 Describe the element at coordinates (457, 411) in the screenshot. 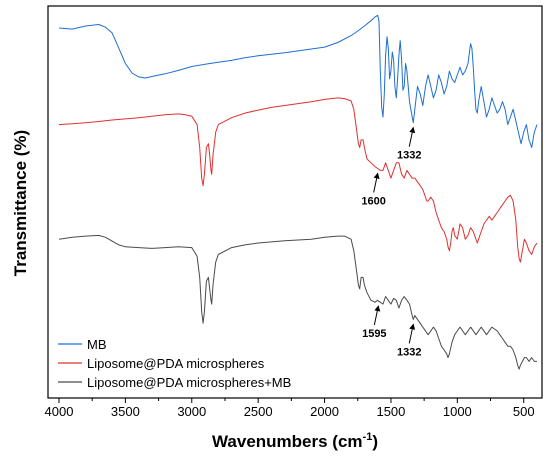

I see `x-tick-label-1000: 1000` at that location.